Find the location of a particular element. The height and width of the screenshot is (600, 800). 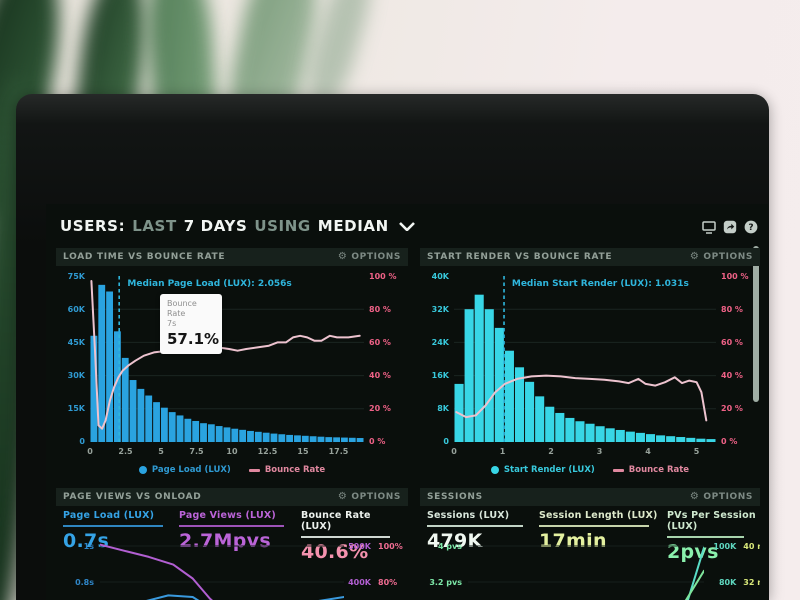

axis-tick-label: 2 is located at coordinates (551, 451).